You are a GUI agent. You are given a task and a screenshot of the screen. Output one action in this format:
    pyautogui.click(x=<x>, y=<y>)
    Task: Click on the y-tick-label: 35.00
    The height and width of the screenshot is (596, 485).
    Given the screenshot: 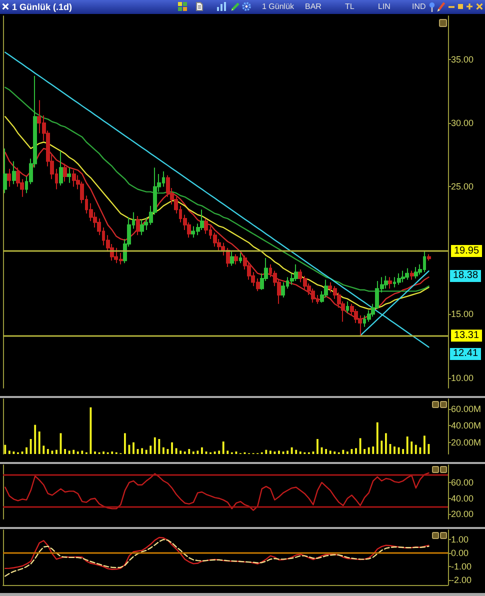 What is the action you would take?
    pyautogui.click(x=462, y=59)
    